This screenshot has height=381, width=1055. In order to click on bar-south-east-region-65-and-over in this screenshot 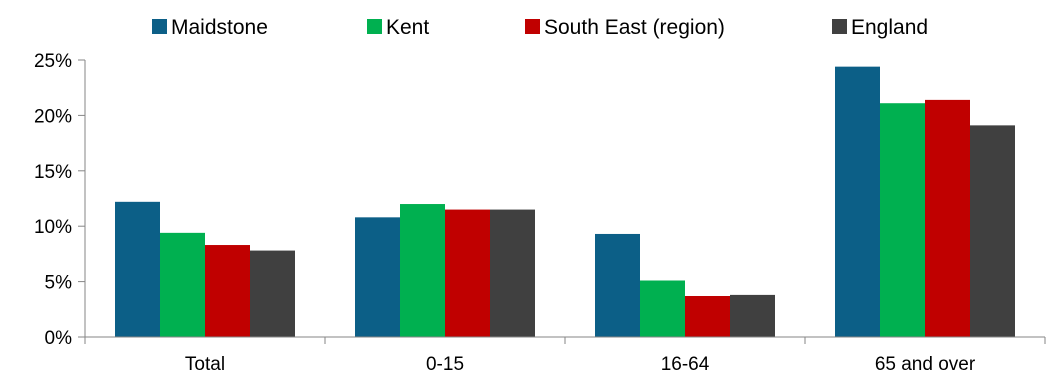, I will do `click(947, 218)`.